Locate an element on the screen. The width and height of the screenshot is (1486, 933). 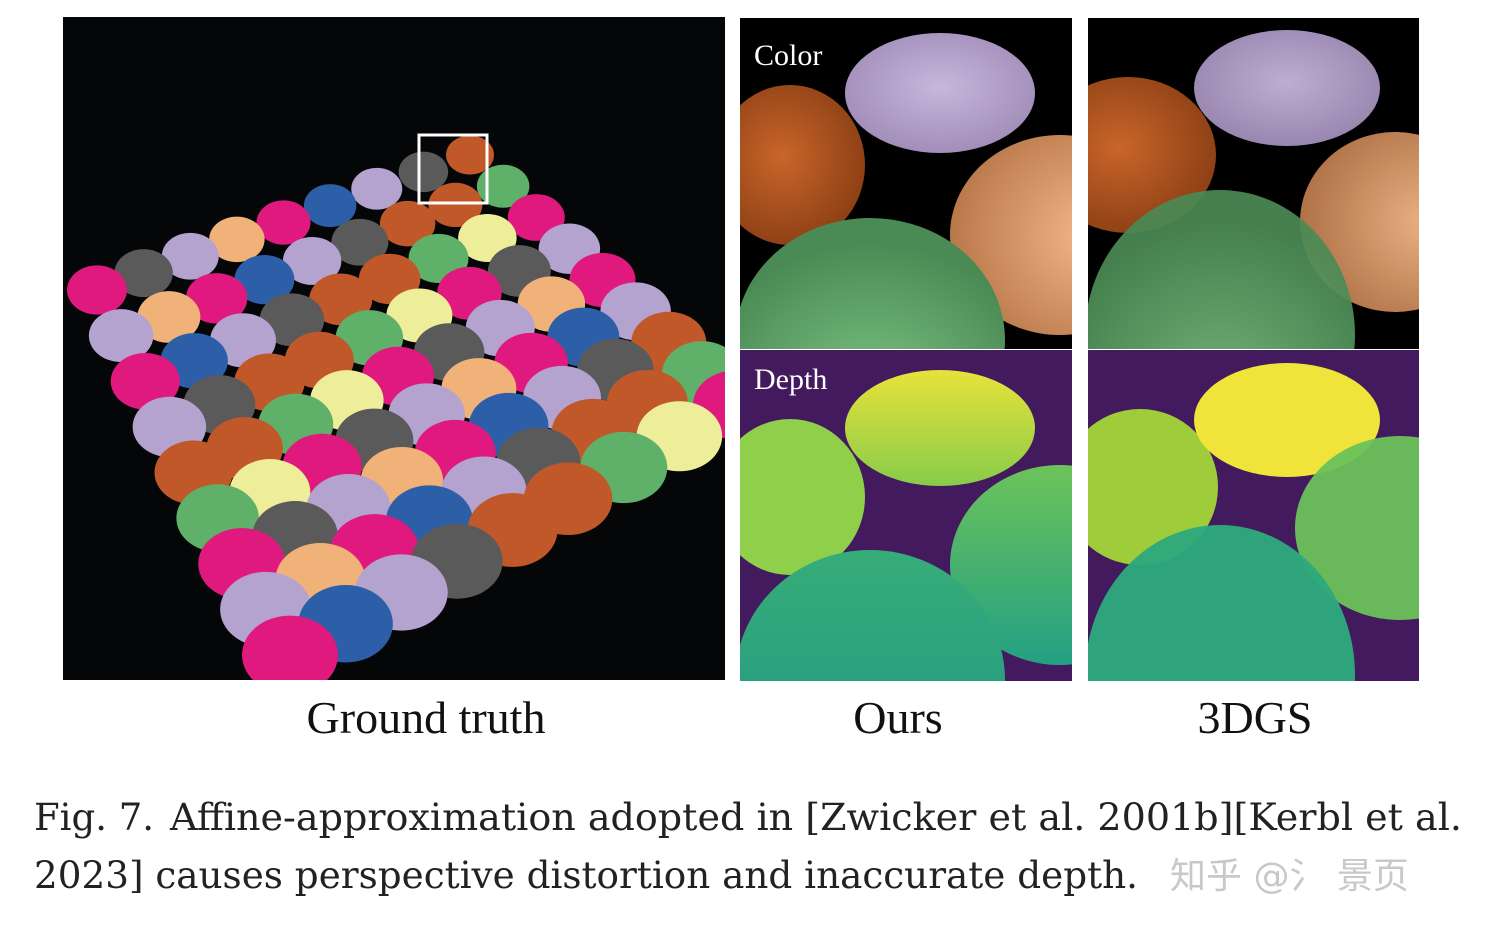
baseline-color-spheres is located at coordinates (1253, 189).